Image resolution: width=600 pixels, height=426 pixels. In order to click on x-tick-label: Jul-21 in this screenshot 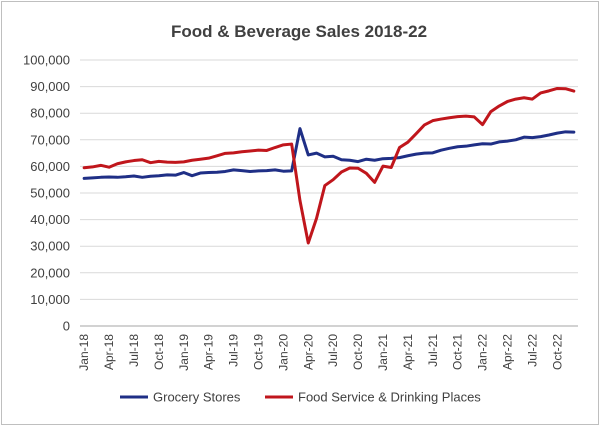, I will do `click(433, 350)`.